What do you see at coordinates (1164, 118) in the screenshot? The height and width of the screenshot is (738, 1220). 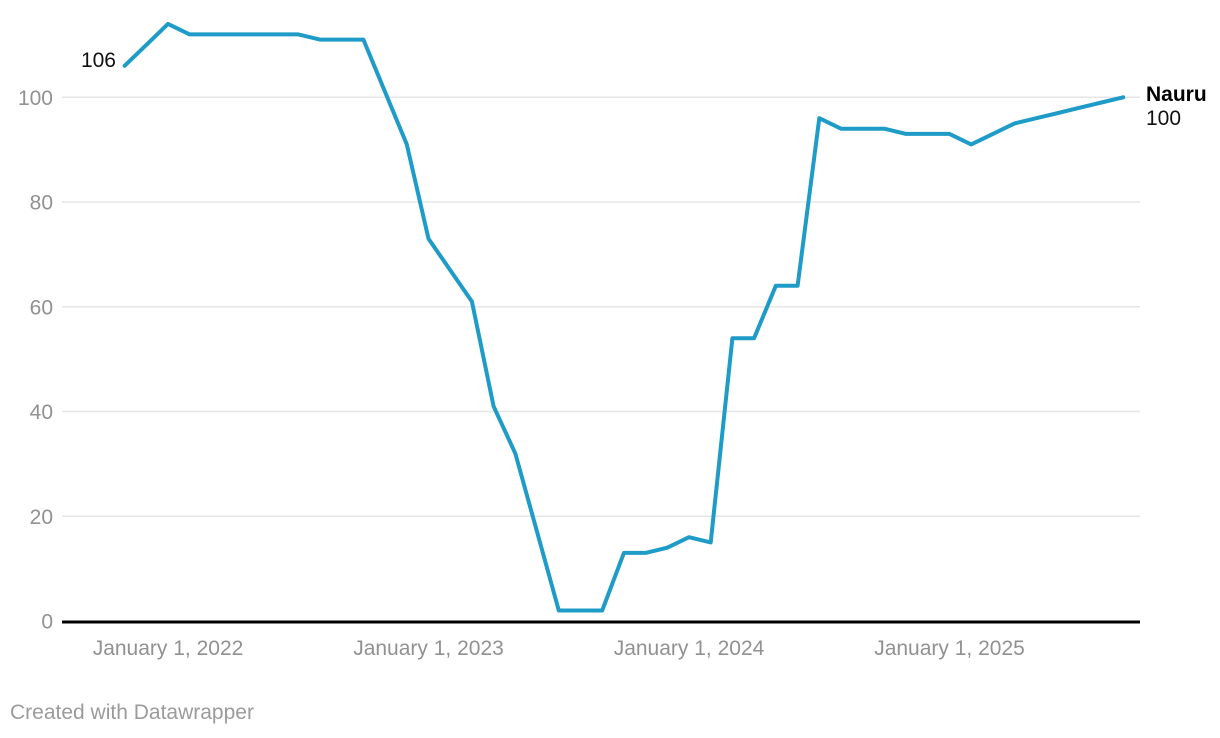 I see `series-end-value-label: 100` at bounding box center [1164, 118].